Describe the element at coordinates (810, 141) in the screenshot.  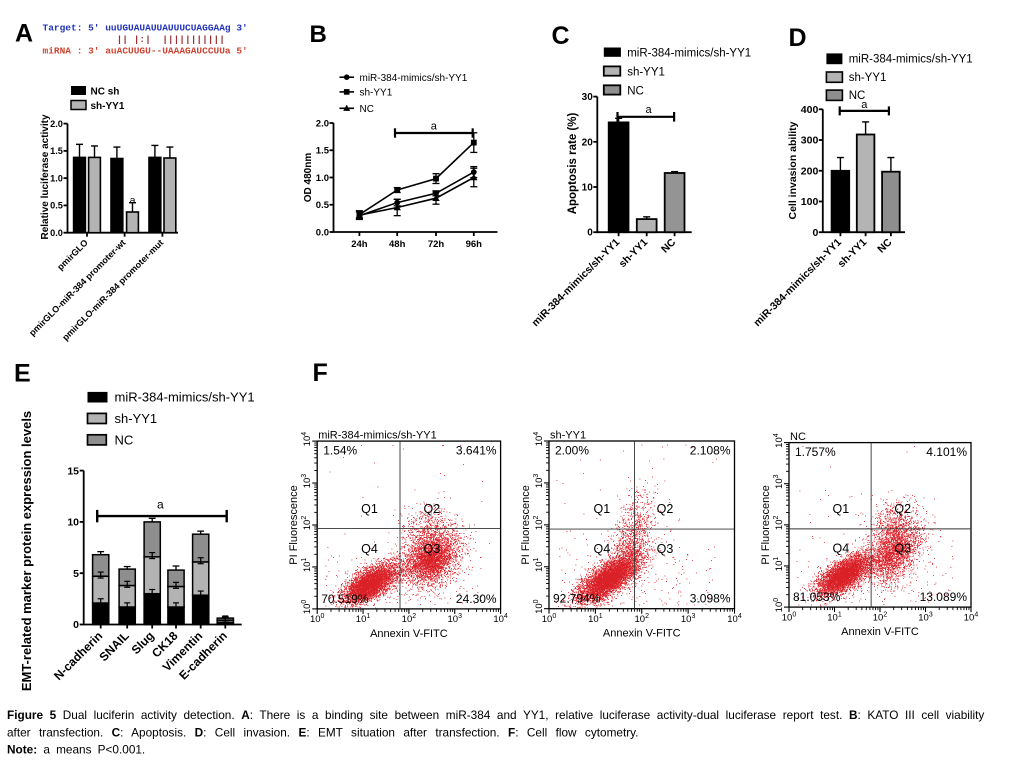
I see `svg-text: 300` at that location.